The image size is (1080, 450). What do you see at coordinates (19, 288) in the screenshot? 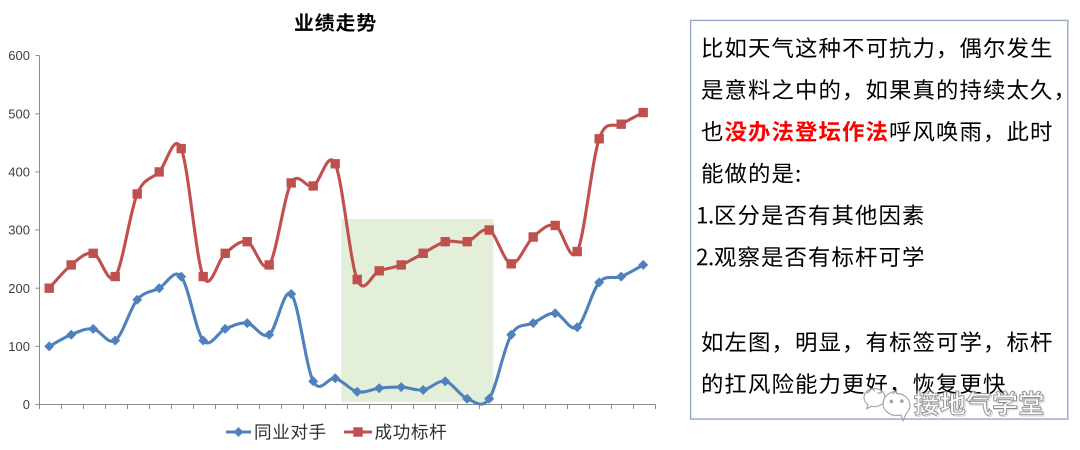
I see `svg-text: 200` at bounding box center [19, 288].